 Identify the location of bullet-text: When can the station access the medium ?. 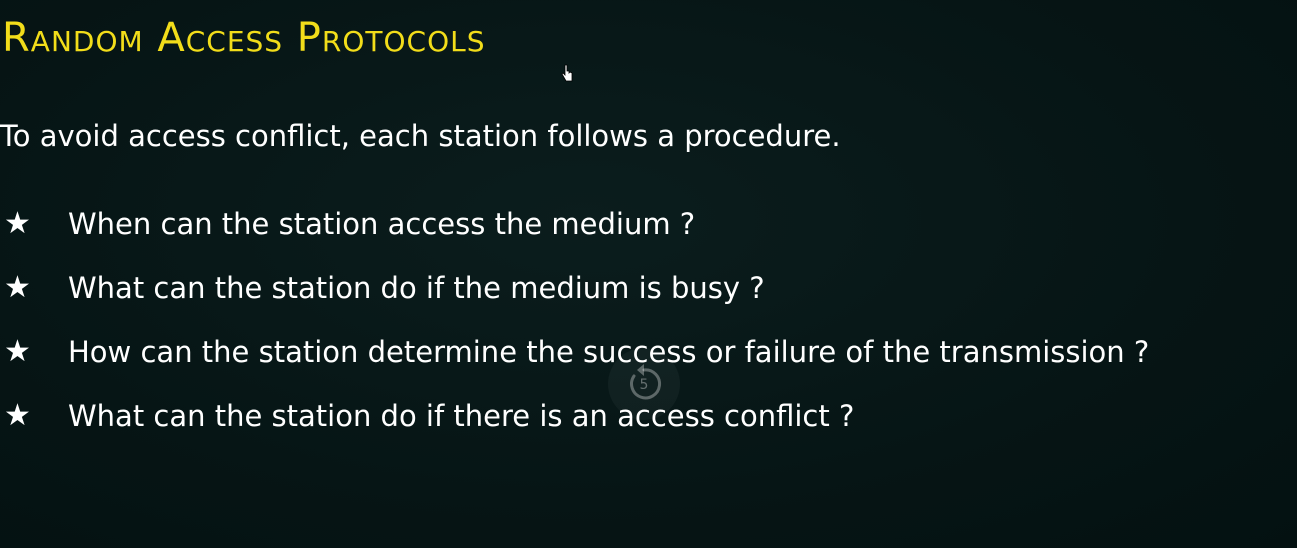
(382, 224).